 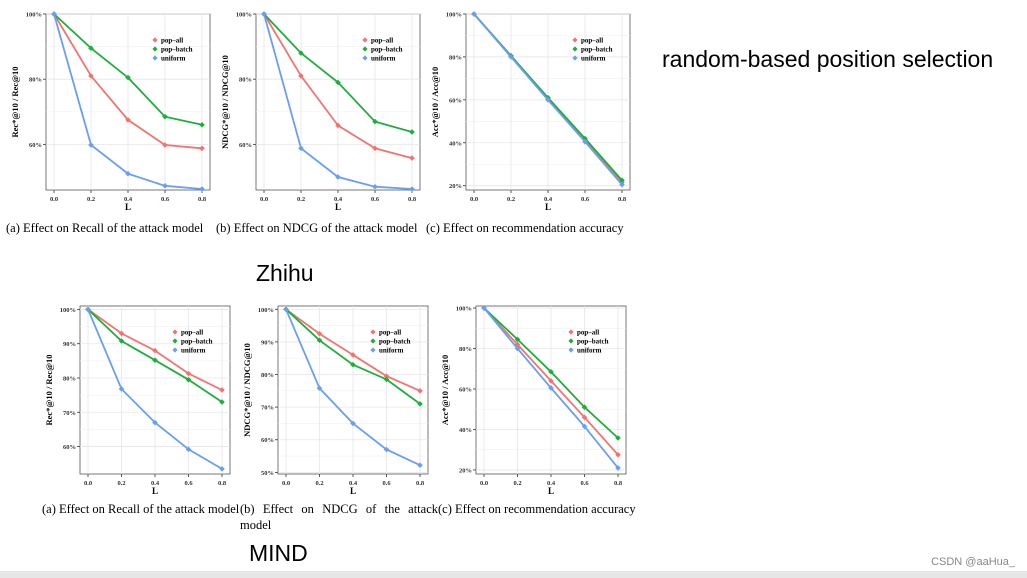 I want to click on y-tick-label: 40%, so click(x=465, y=430).